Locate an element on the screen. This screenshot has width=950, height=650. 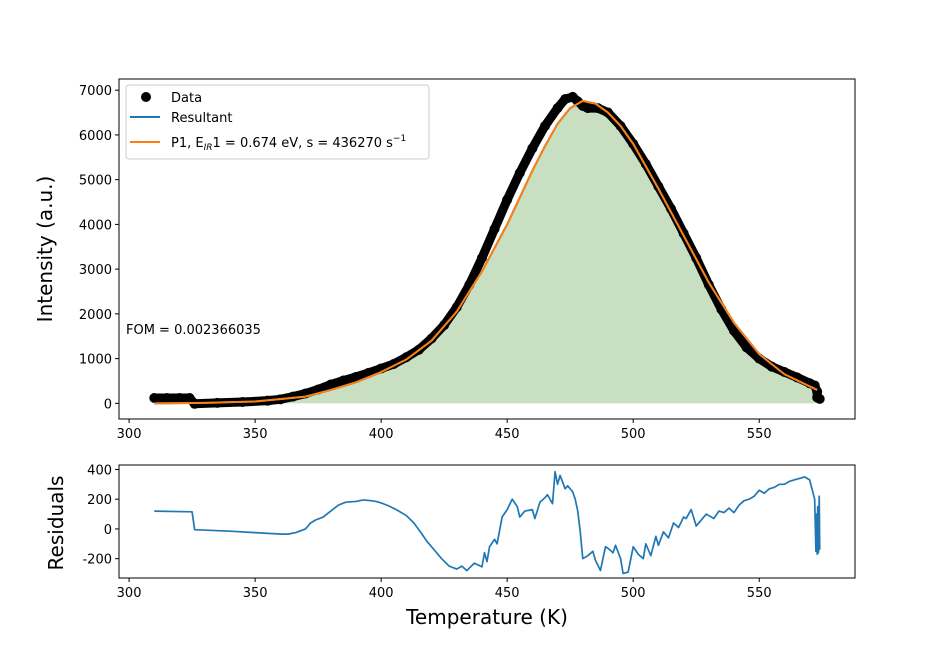
intensity-x-tick-label: 550 is located at coordinates (759, 434).